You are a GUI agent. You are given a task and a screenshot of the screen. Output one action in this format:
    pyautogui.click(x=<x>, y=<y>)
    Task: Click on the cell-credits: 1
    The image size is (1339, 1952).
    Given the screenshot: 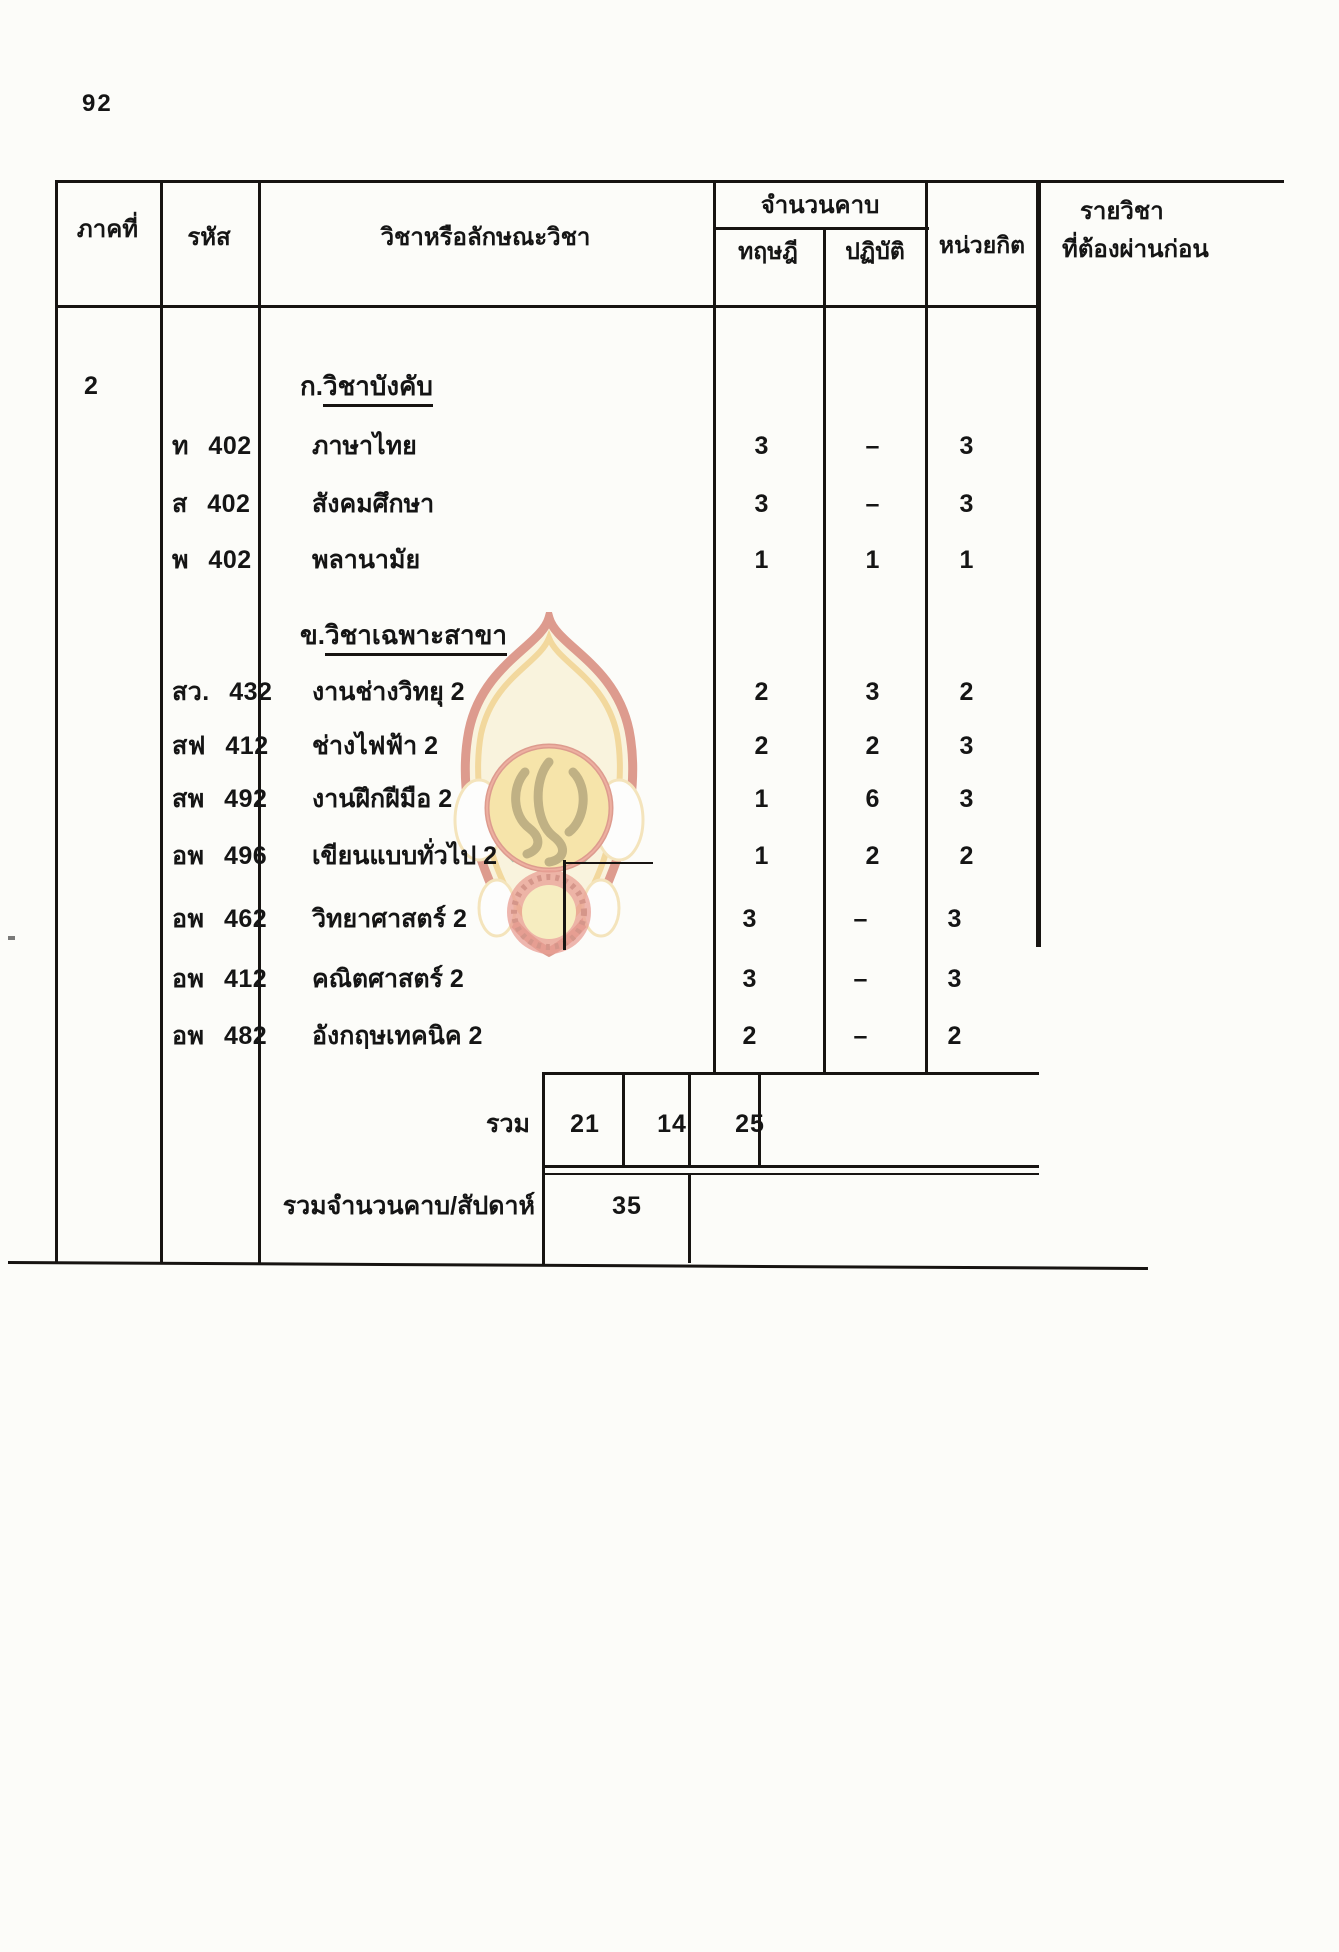 What is the action you would take?
    pyautogui.click(x=967, y=560)
    